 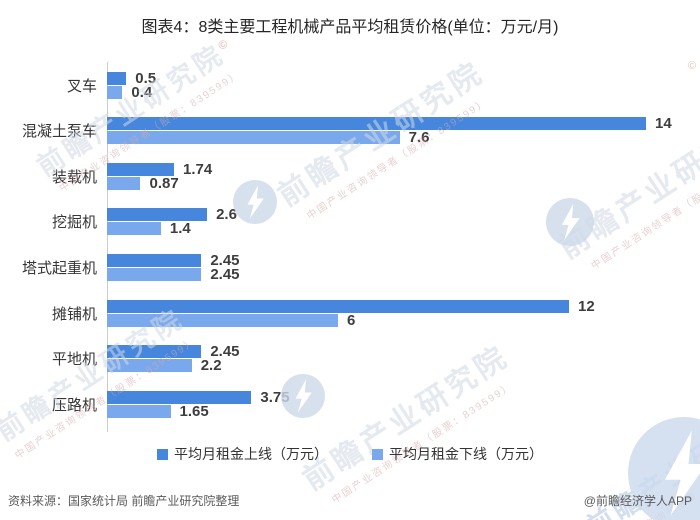 What do you see at coordinates (275, 397) in the screenshot?
I see `value-label: 3.75` at bounding box center [275, 397].